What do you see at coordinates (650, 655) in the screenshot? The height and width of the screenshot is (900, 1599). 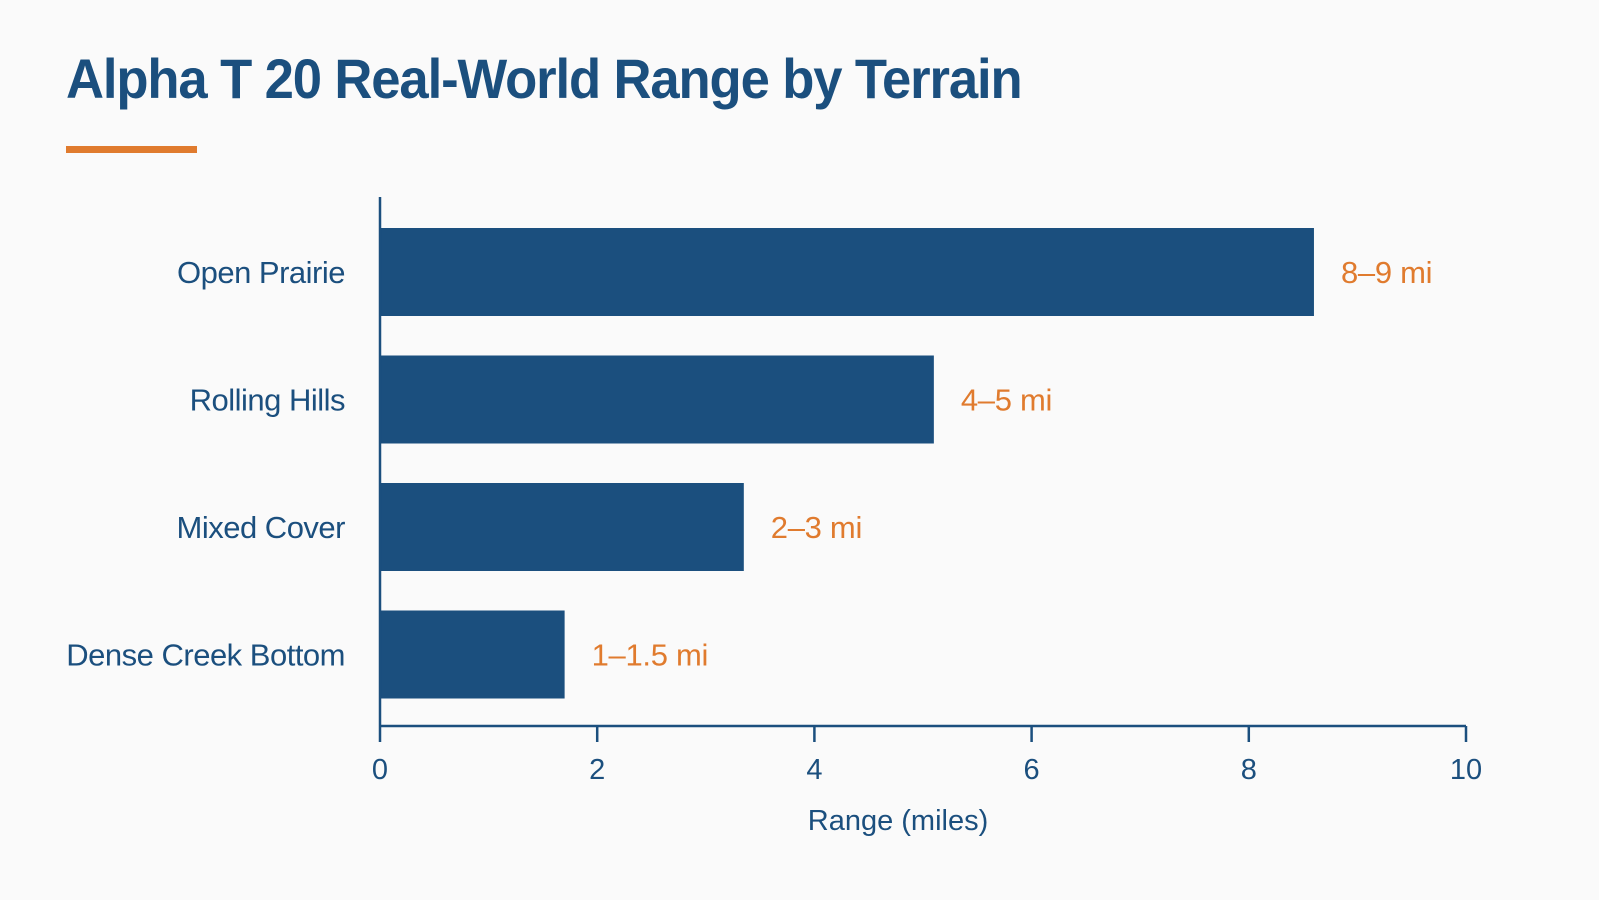 I see `data-label: 1–1.5 mi` at bounding box center [650, 655].